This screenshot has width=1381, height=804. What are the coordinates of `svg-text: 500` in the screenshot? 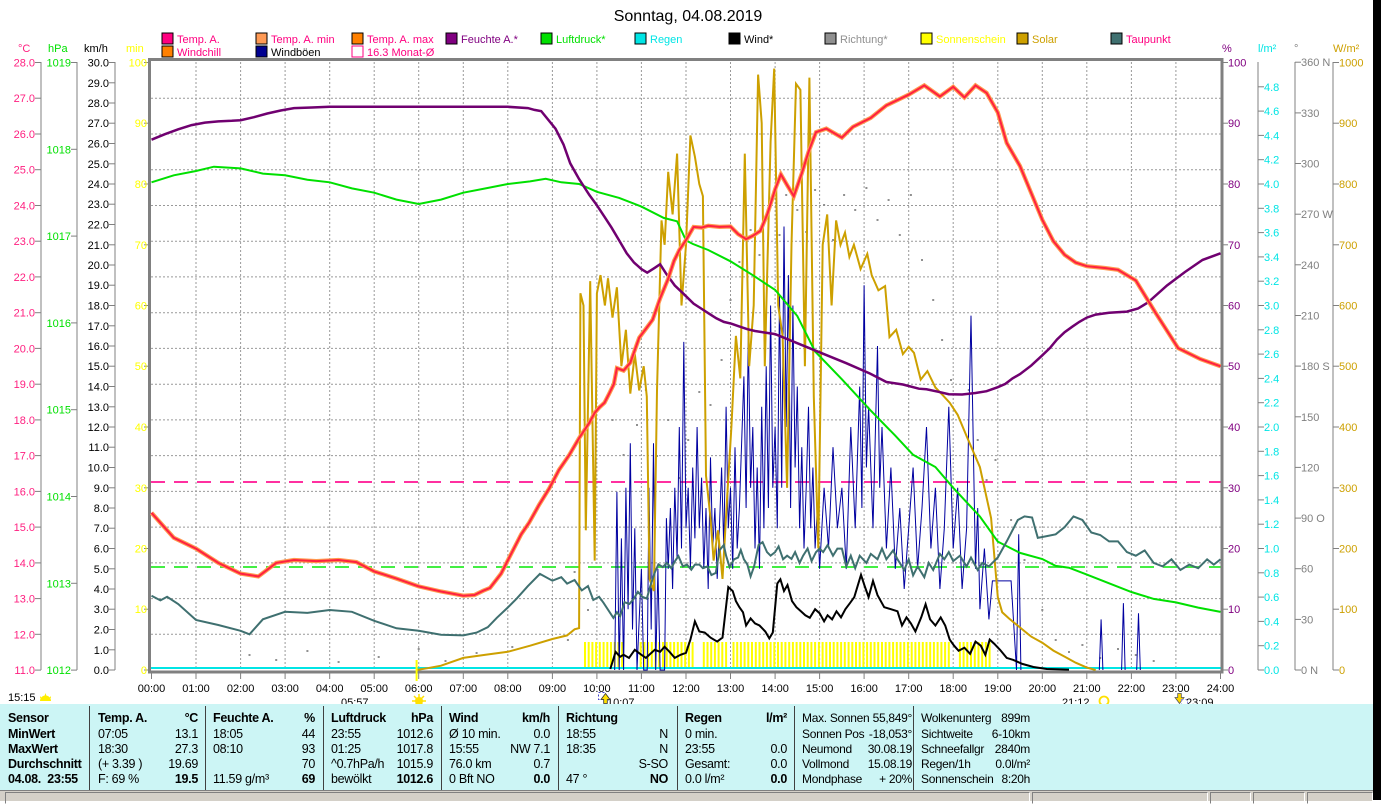 It's located at (1348, 367).